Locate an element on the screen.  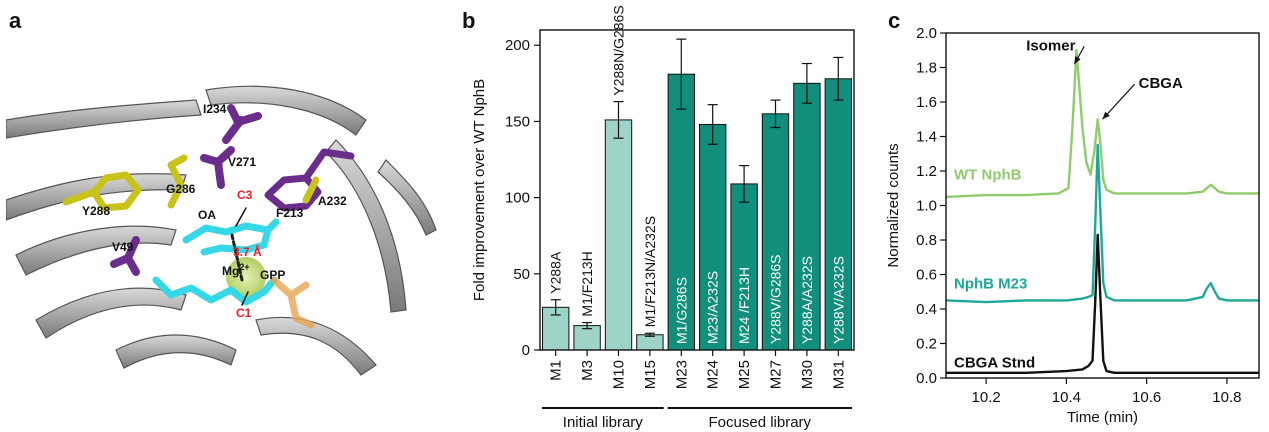
series-label-0: WT NphB is located at coordinates (988, 175).